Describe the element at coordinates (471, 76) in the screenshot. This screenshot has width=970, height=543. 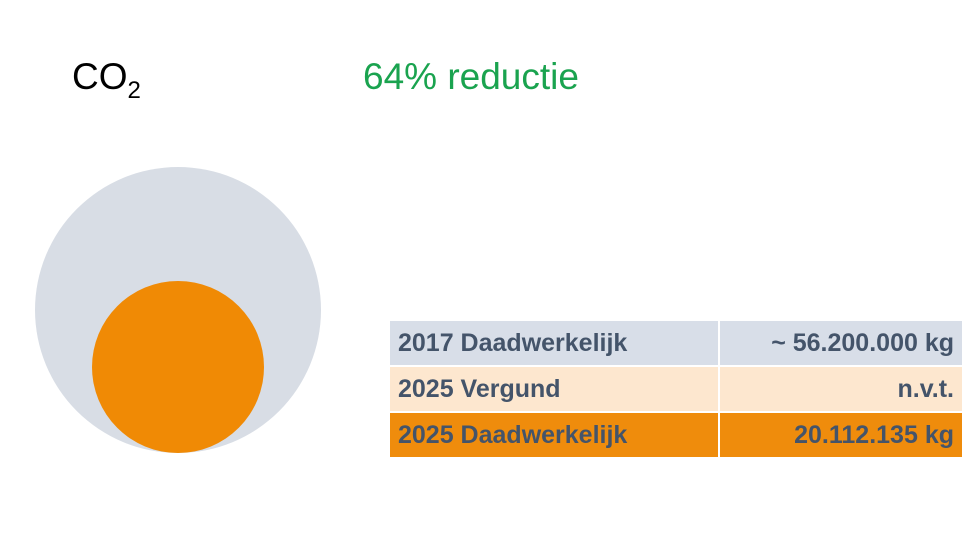
I see `headline: 64% reductie` at that location.